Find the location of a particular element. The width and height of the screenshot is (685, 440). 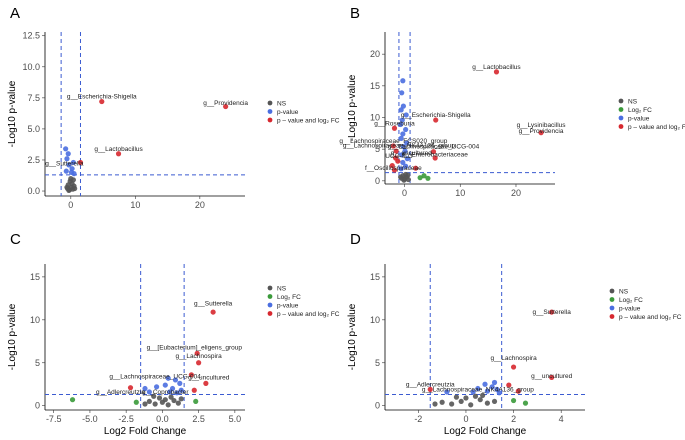

x-tick-label: -5.0 is located at coordinates (90, 419).